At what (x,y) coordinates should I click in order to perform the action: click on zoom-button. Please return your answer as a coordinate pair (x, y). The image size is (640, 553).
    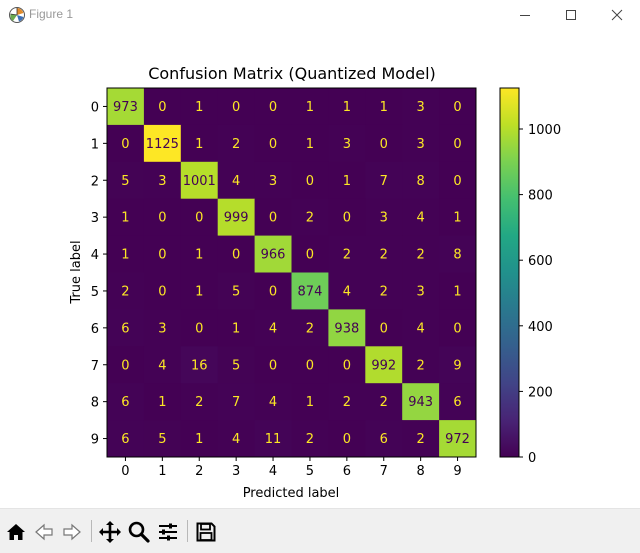
    Looking at the image, I should click on (139, 532).